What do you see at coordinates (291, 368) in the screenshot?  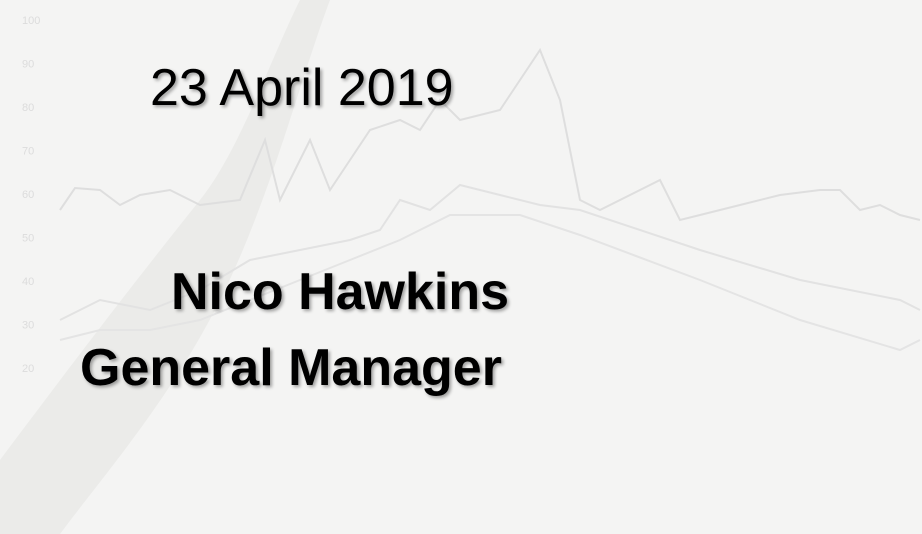 I see `presenter-role: General Manager` at bounding box center [291, 368].